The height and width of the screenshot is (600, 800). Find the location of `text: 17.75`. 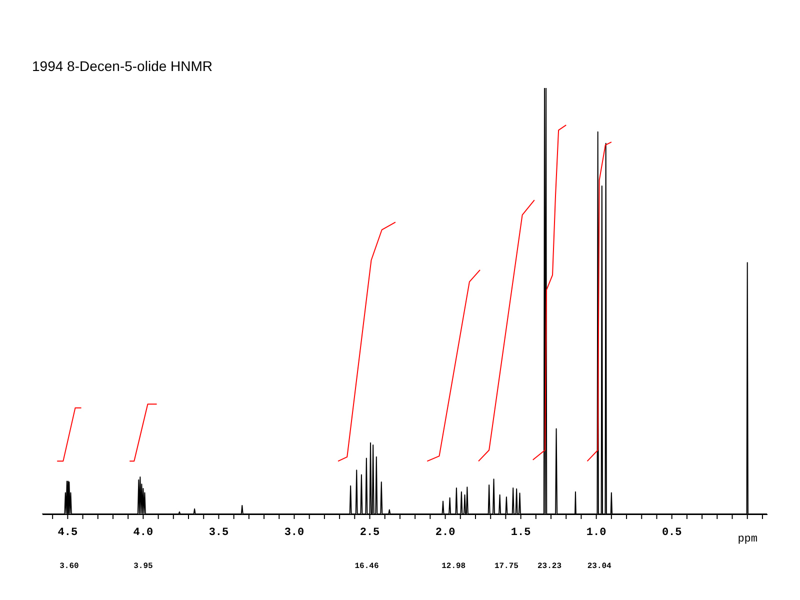

text: 17.75 is located at coordinates (506, 566).